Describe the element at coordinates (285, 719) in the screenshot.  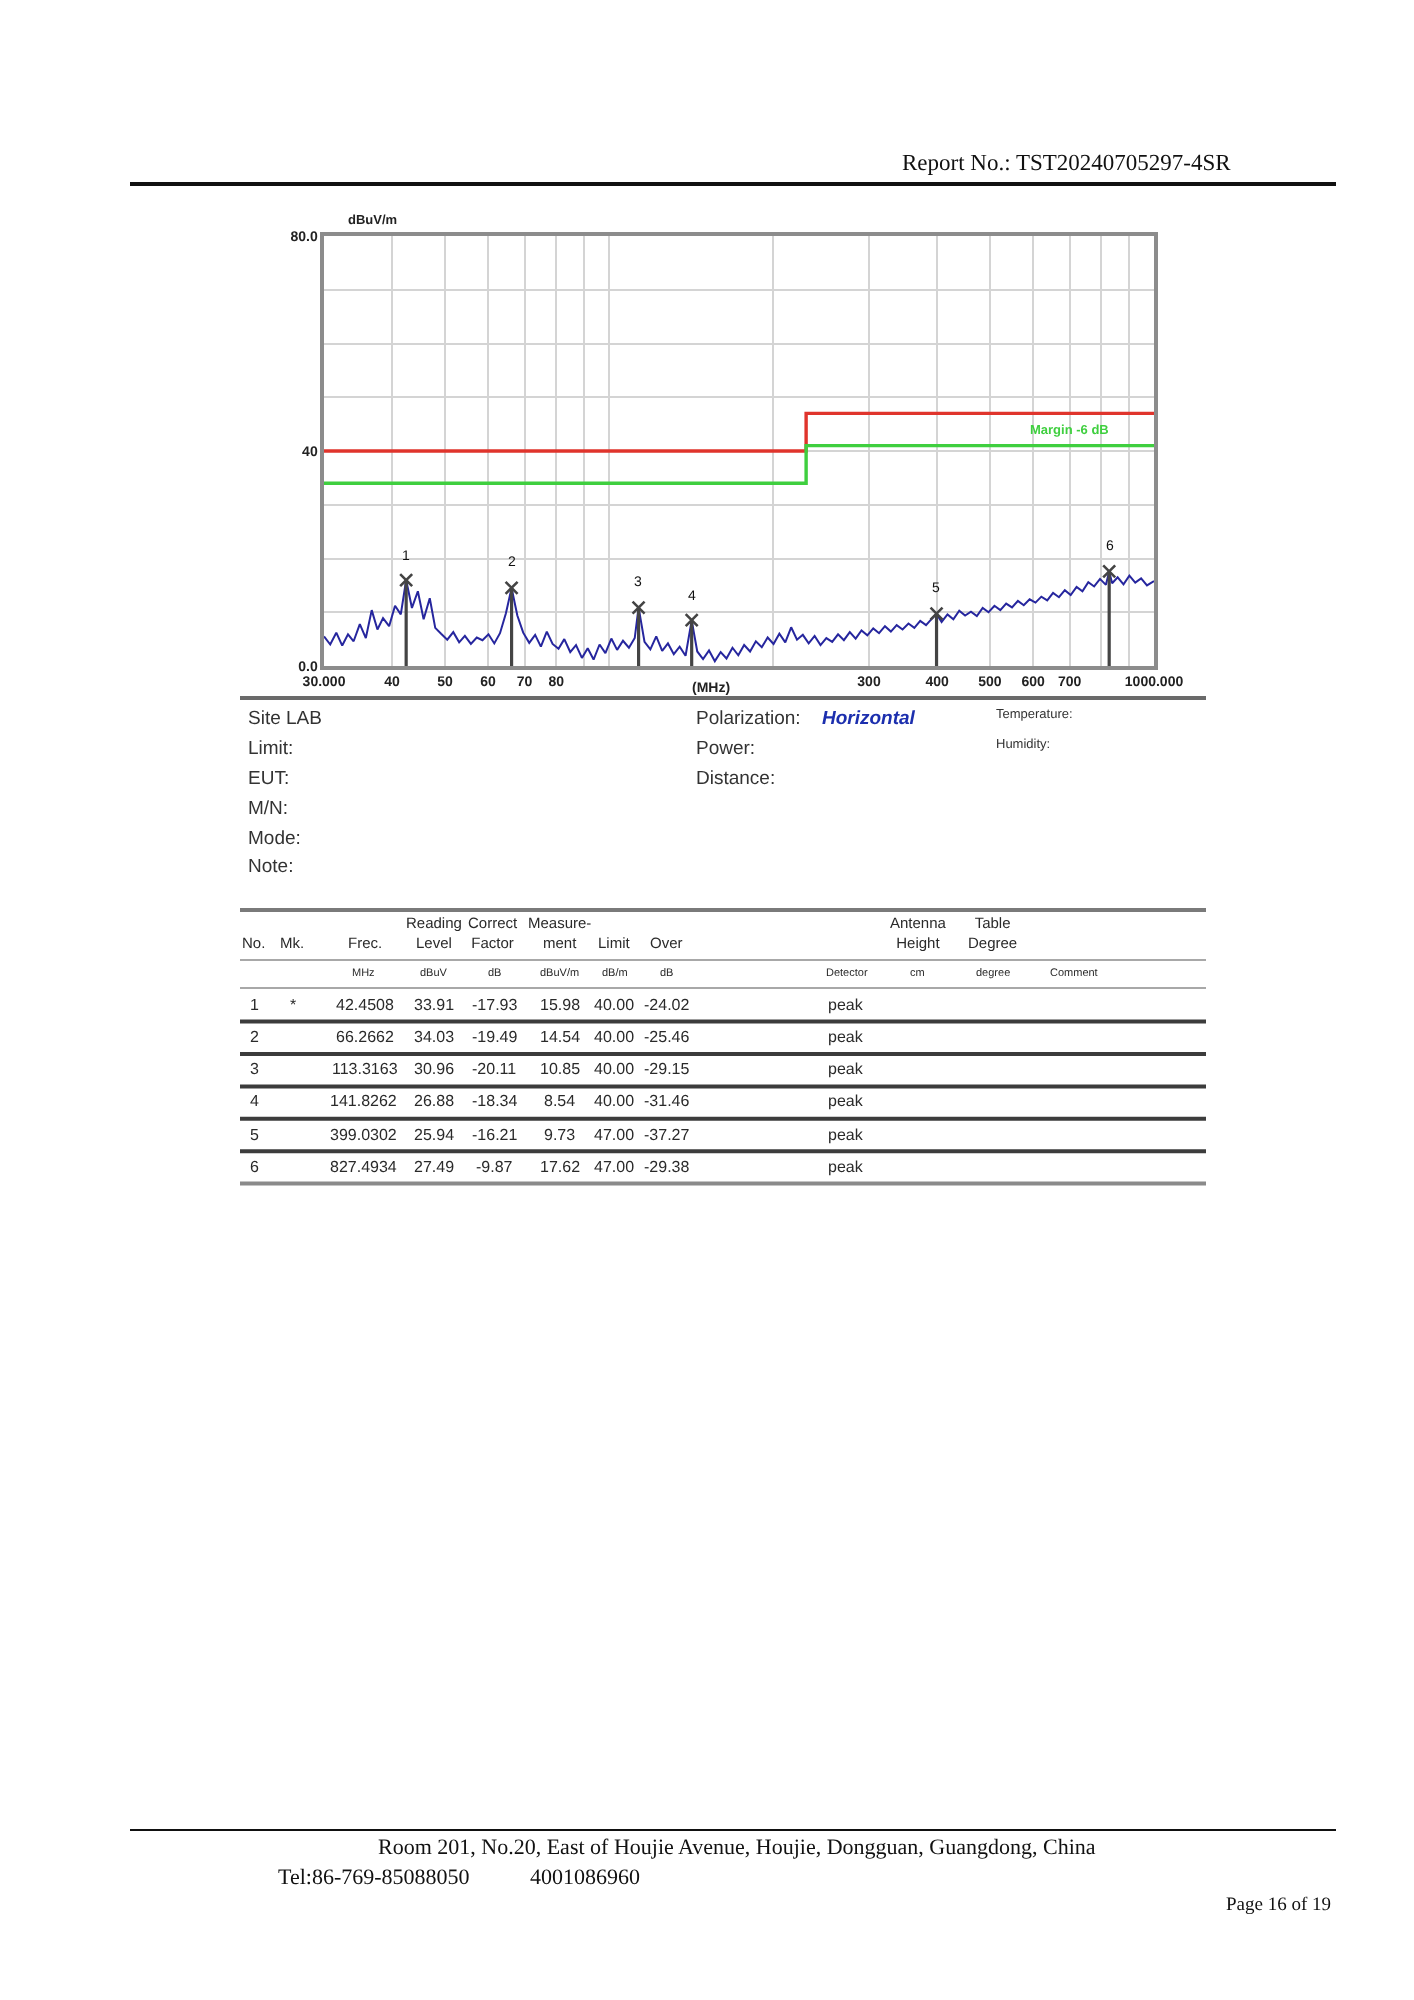
I see `text: Site LAB` at that location.